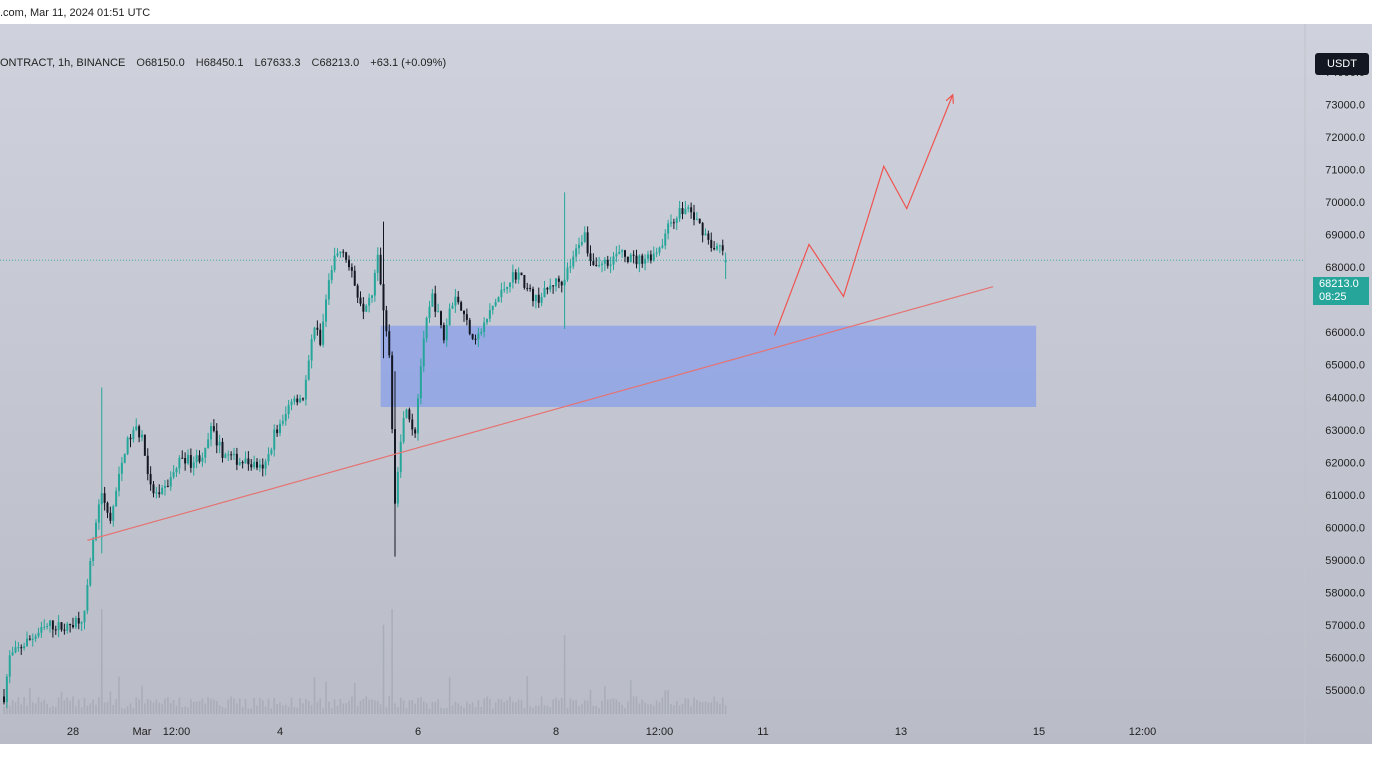 The image size is (1380, 775). Describe the element at coordinates (140, 63) in the screenshot. I see `open-key: O` at that location.